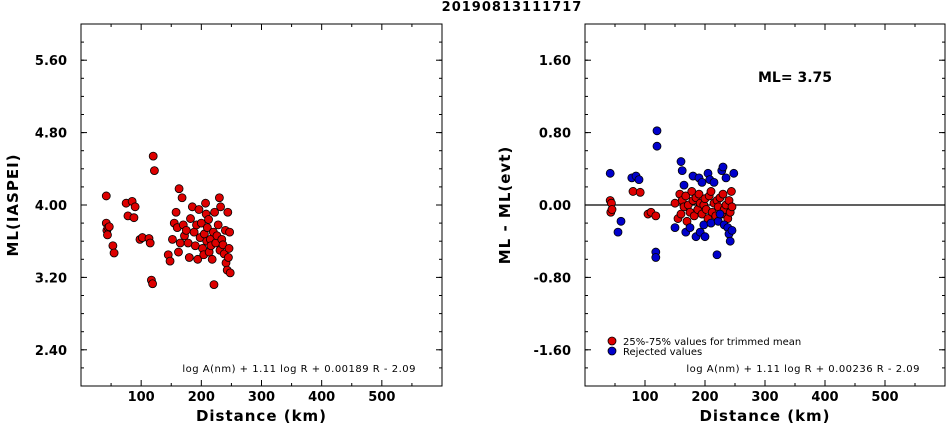 The image size is (946, 433). I want to click on y-tick-label: 4.80, so click(51, 134).